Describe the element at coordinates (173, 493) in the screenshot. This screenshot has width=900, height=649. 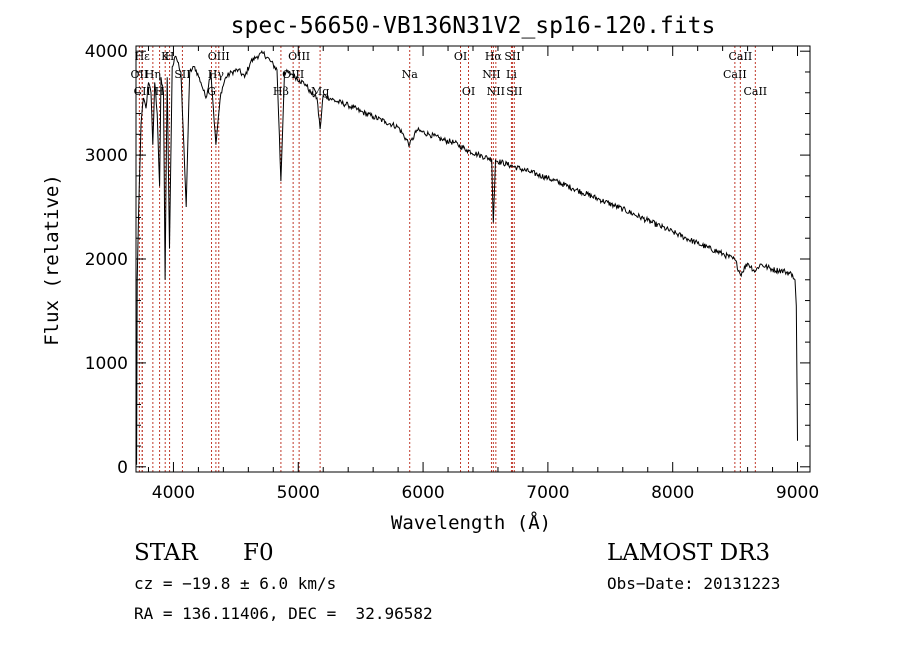
I see `x-tick-label-0: 4000` at that location.